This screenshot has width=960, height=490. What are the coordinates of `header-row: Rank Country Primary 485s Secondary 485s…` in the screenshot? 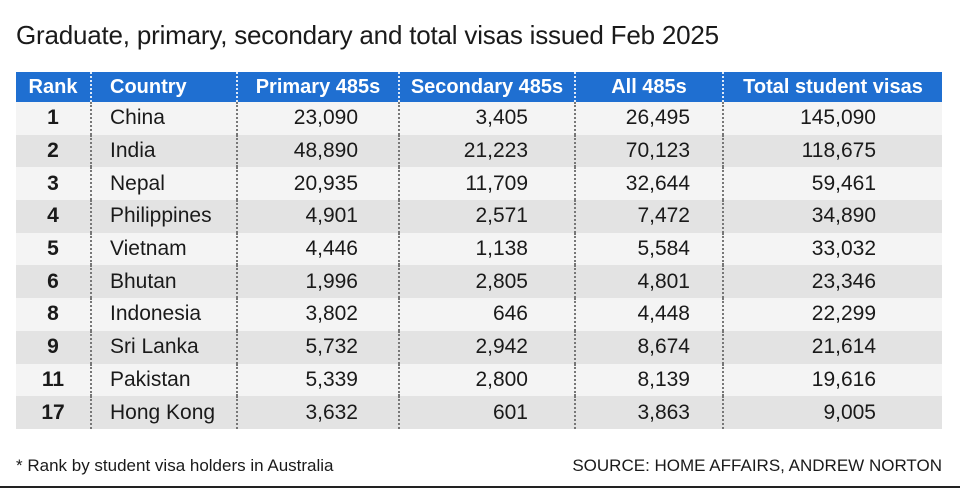 It's located at (479, 87).